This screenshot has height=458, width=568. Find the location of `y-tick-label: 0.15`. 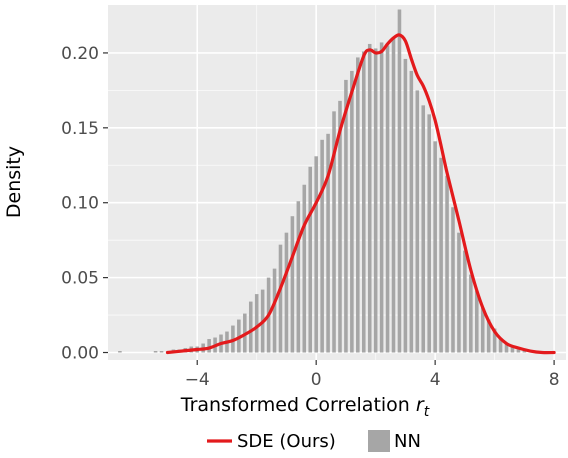

y-tick-label: 0.15 is located at coordinates (80, 129).